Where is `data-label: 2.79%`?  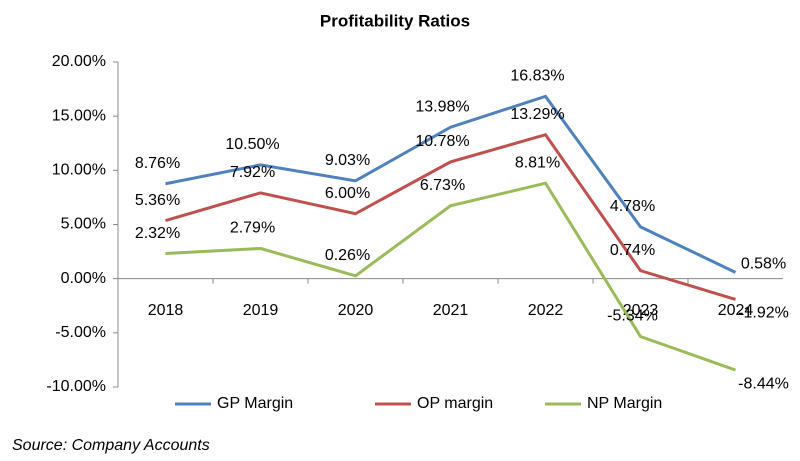 data-label: 2.79% is located at coordinates (252, 228).